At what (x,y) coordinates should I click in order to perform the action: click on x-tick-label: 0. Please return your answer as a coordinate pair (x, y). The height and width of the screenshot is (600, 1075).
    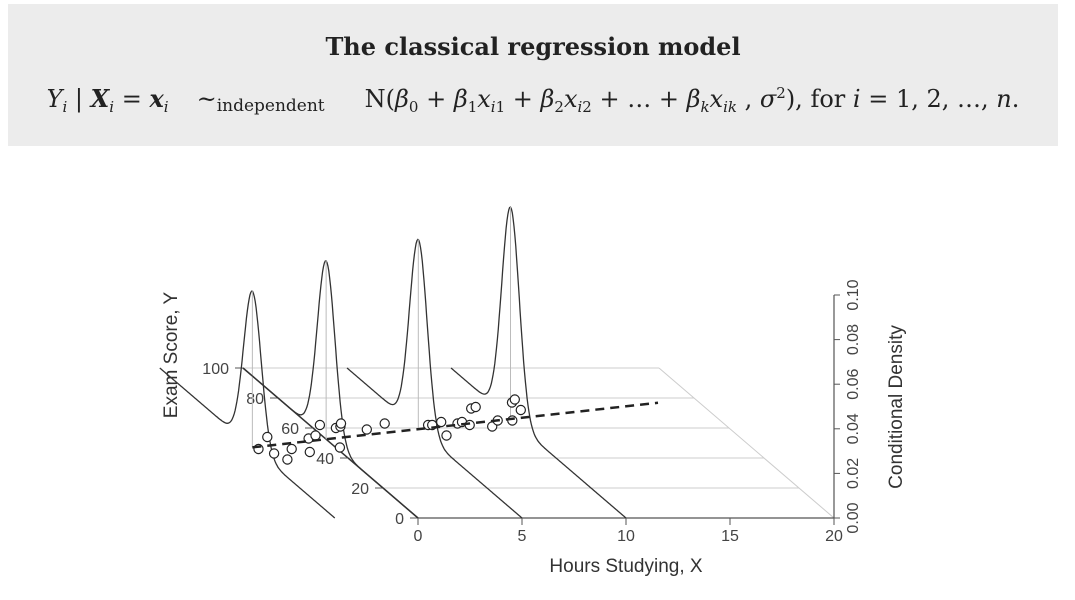
    Looking at the image, I should click on (418, 536).